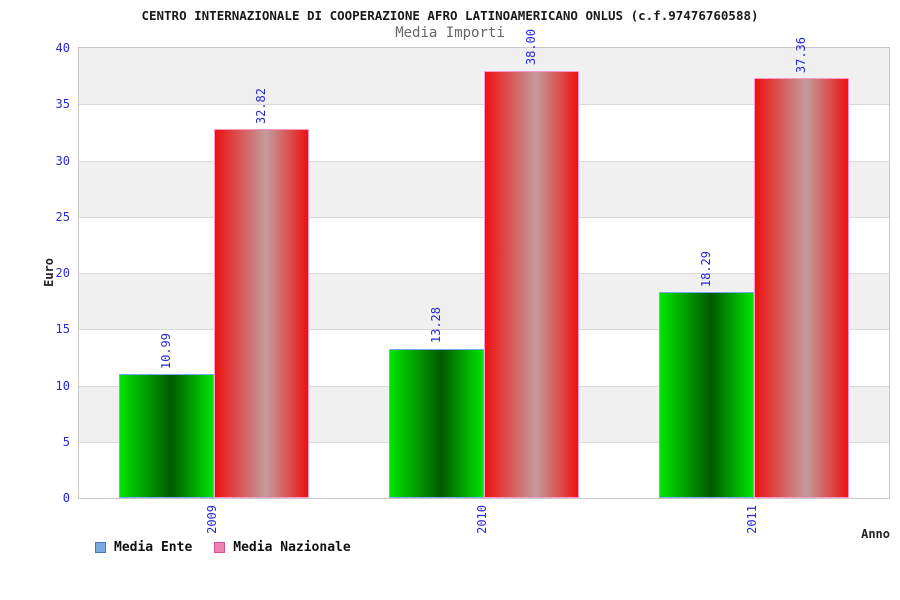 Image resolution: width=900 pixels, height=600 pixels. Describe the element at coordinates (100, 547) in the screenshot. I see `legend-swatch-media-ente-icon` at that location.